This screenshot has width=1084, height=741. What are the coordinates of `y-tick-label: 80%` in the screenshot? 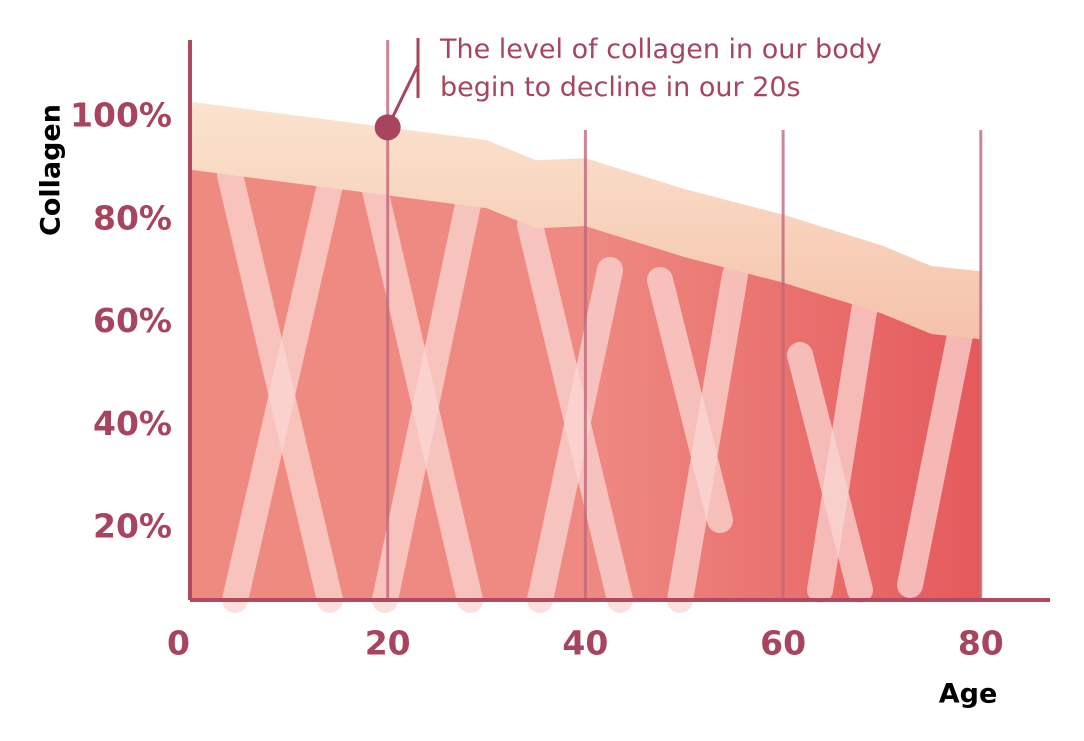 It's located at (132, 217).